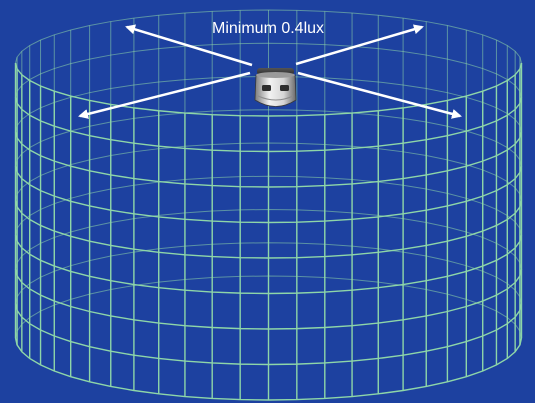 The width and height of the screenshot is (535, 403). What do you see at coordinates (275, 87) in the screenshot?
I see `light-sensor-icon` at bounding box center [275, 87].